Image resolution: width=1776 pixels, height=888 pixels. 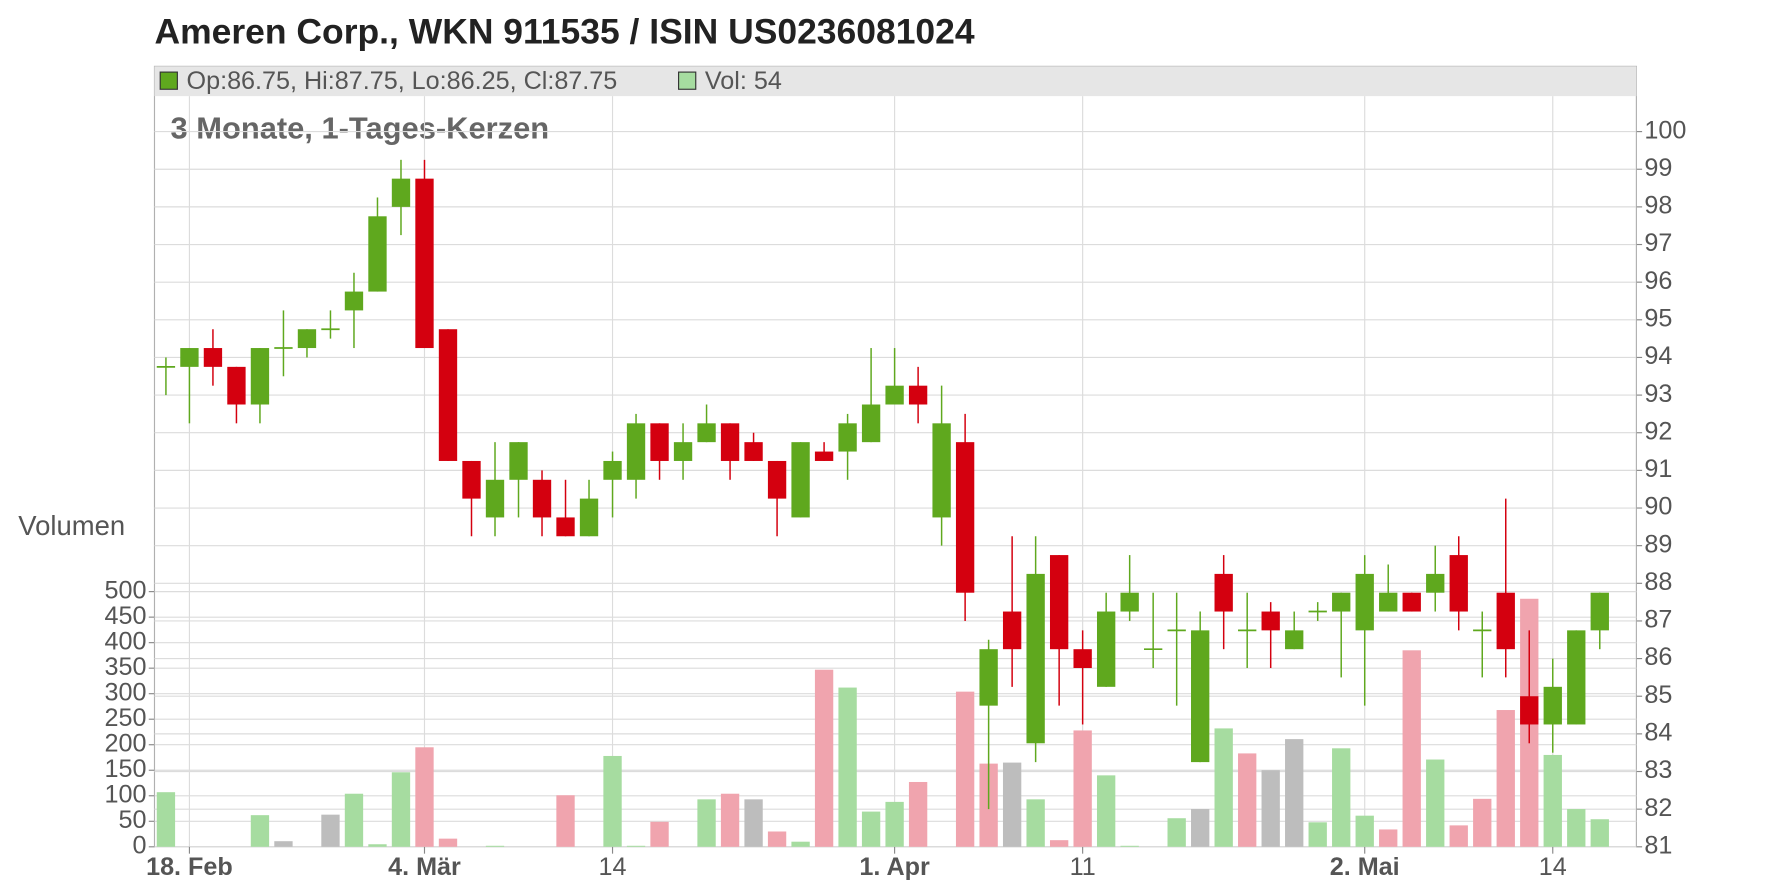 What do you see at coordinates (402, 81) in the screenshot?
I see `legend-ohlc: Op:86.75, Hi:87.75, Lo:86.25, Cl:87.75` at bounding box center [402, 81].